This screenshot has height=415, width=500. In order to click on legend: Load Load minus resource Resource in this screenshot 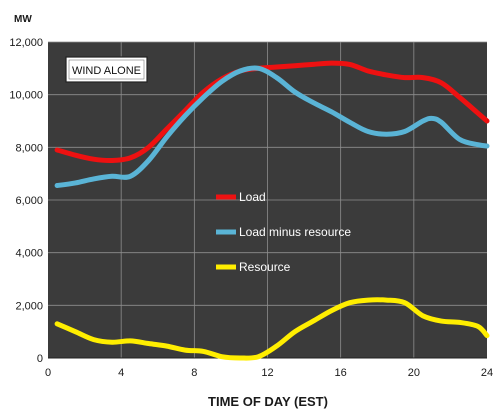, I will do `click(283, 232)`.